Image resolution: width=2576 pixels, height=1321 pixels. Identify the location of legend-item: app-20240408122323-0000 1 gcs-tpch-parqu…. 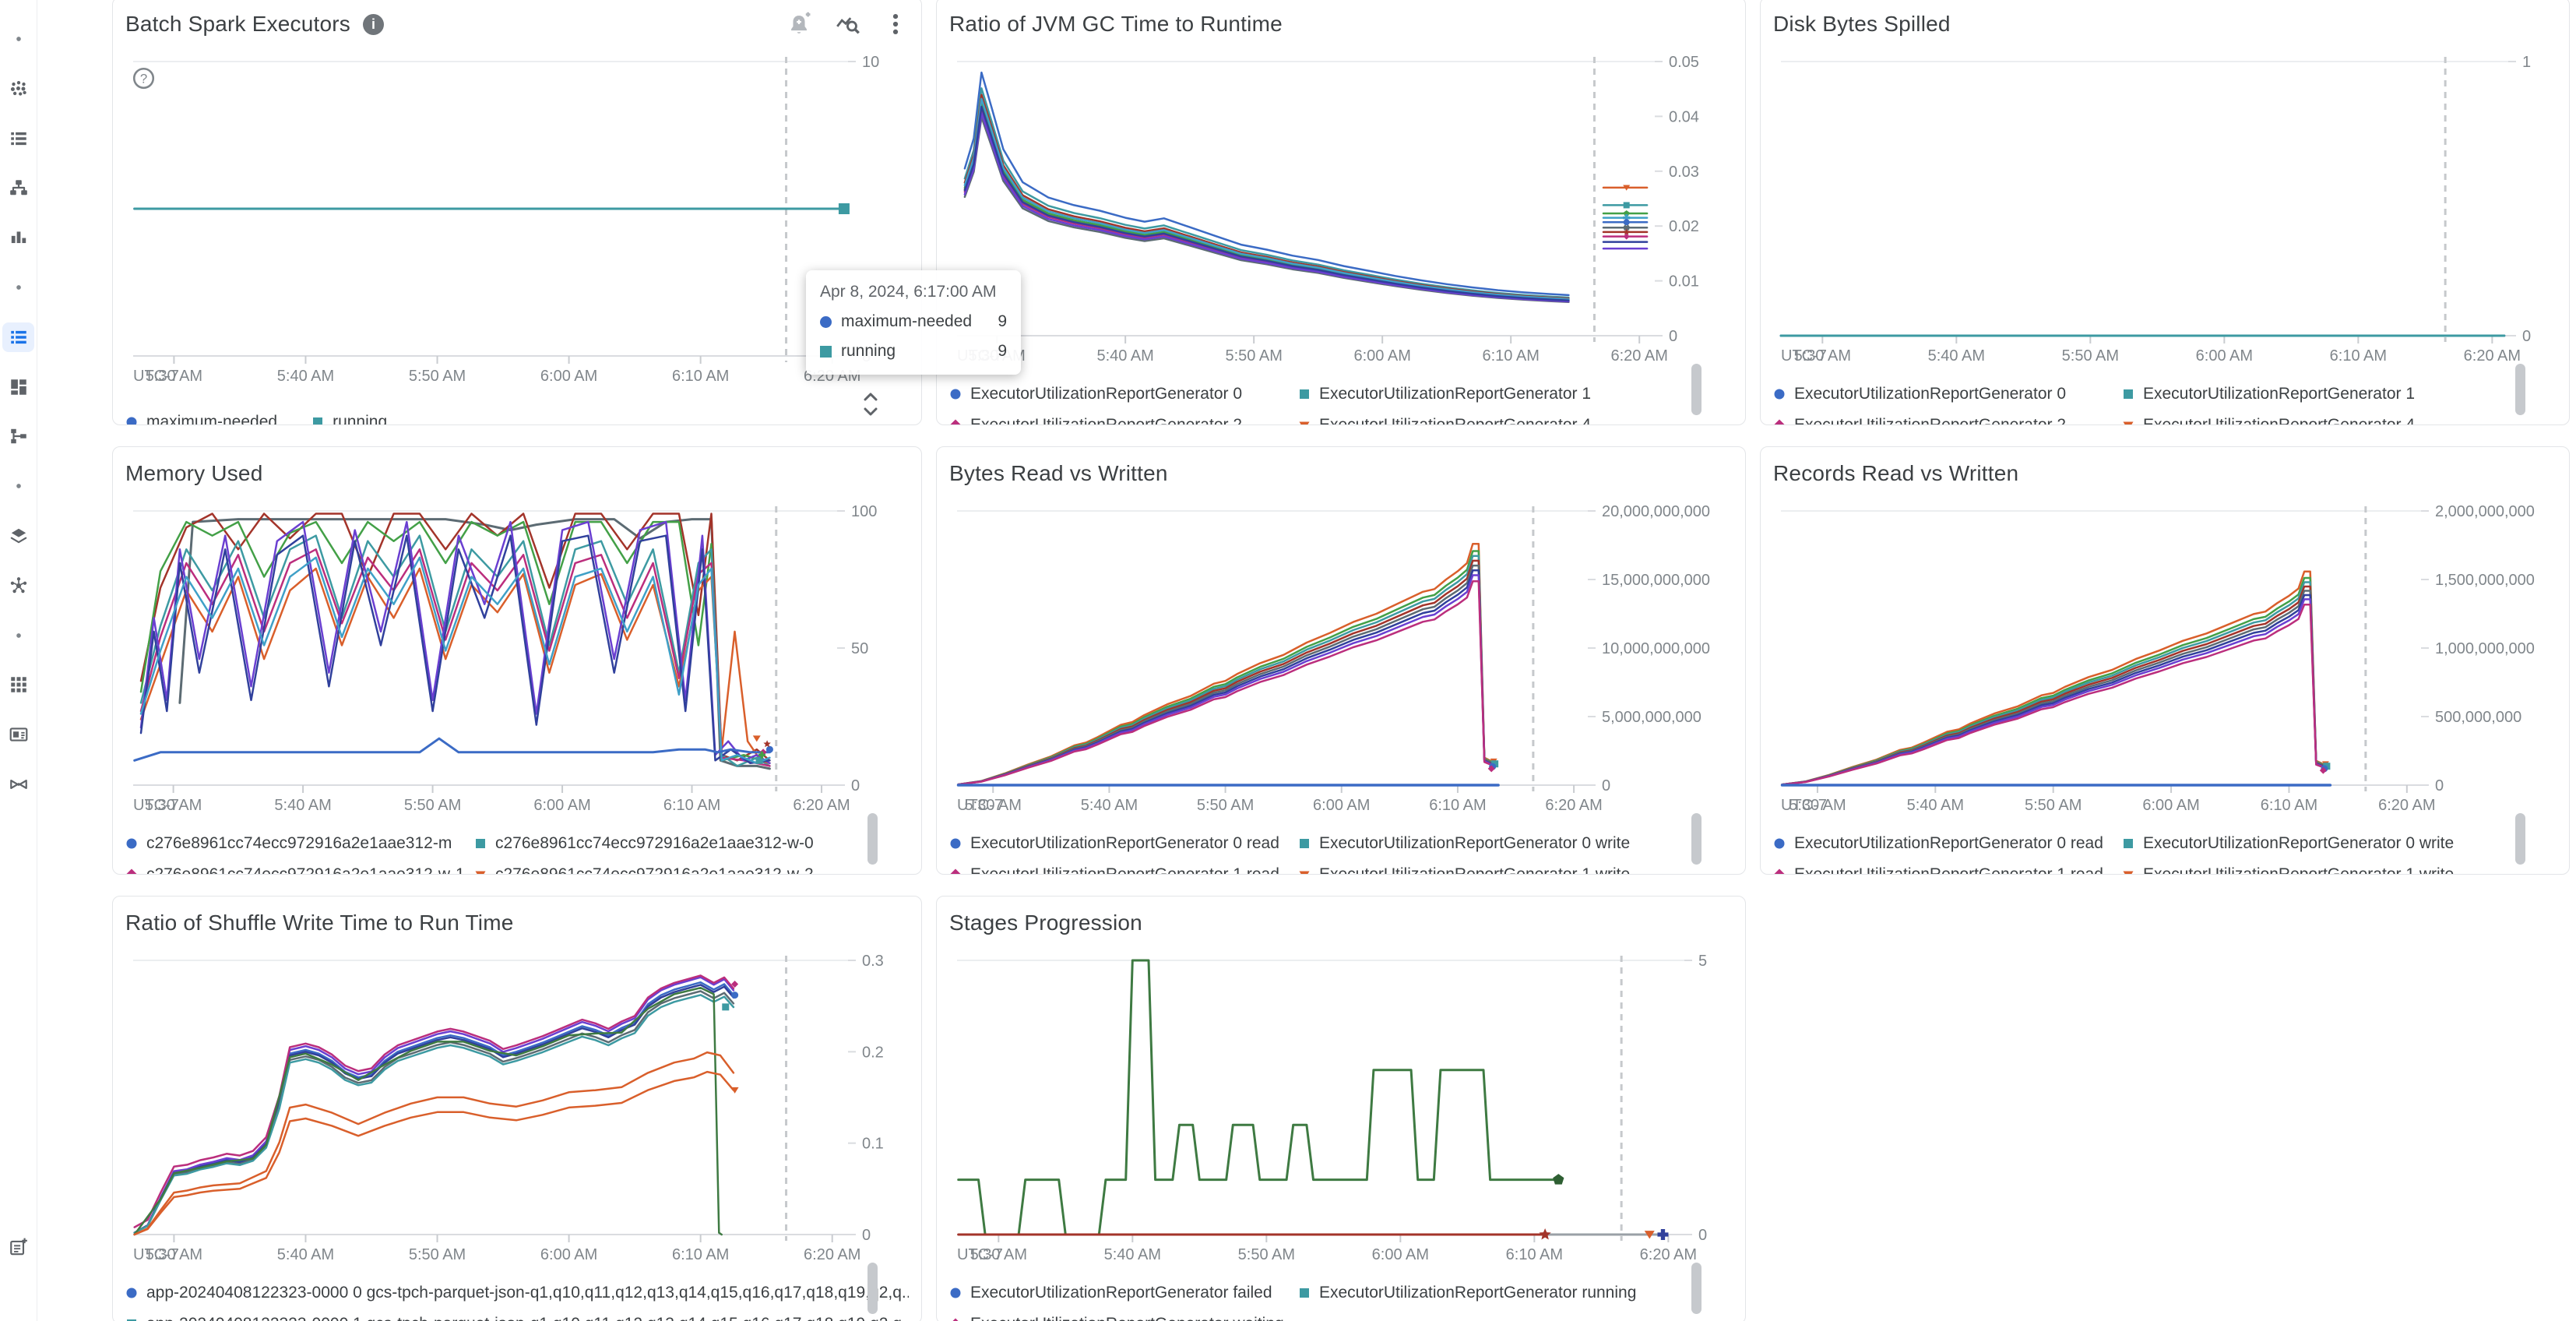
(517, 1316).